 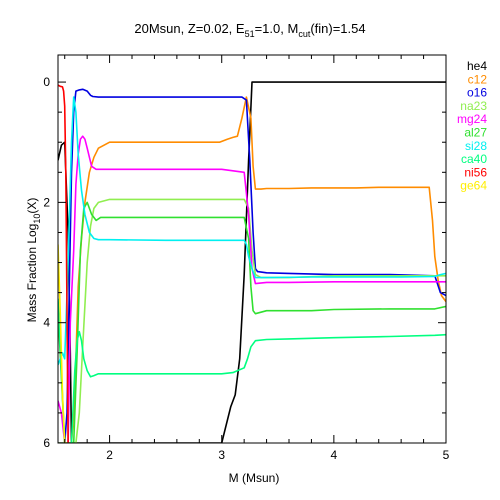 I want to click on y-tick-label: 0, so click(x=46, y=82).